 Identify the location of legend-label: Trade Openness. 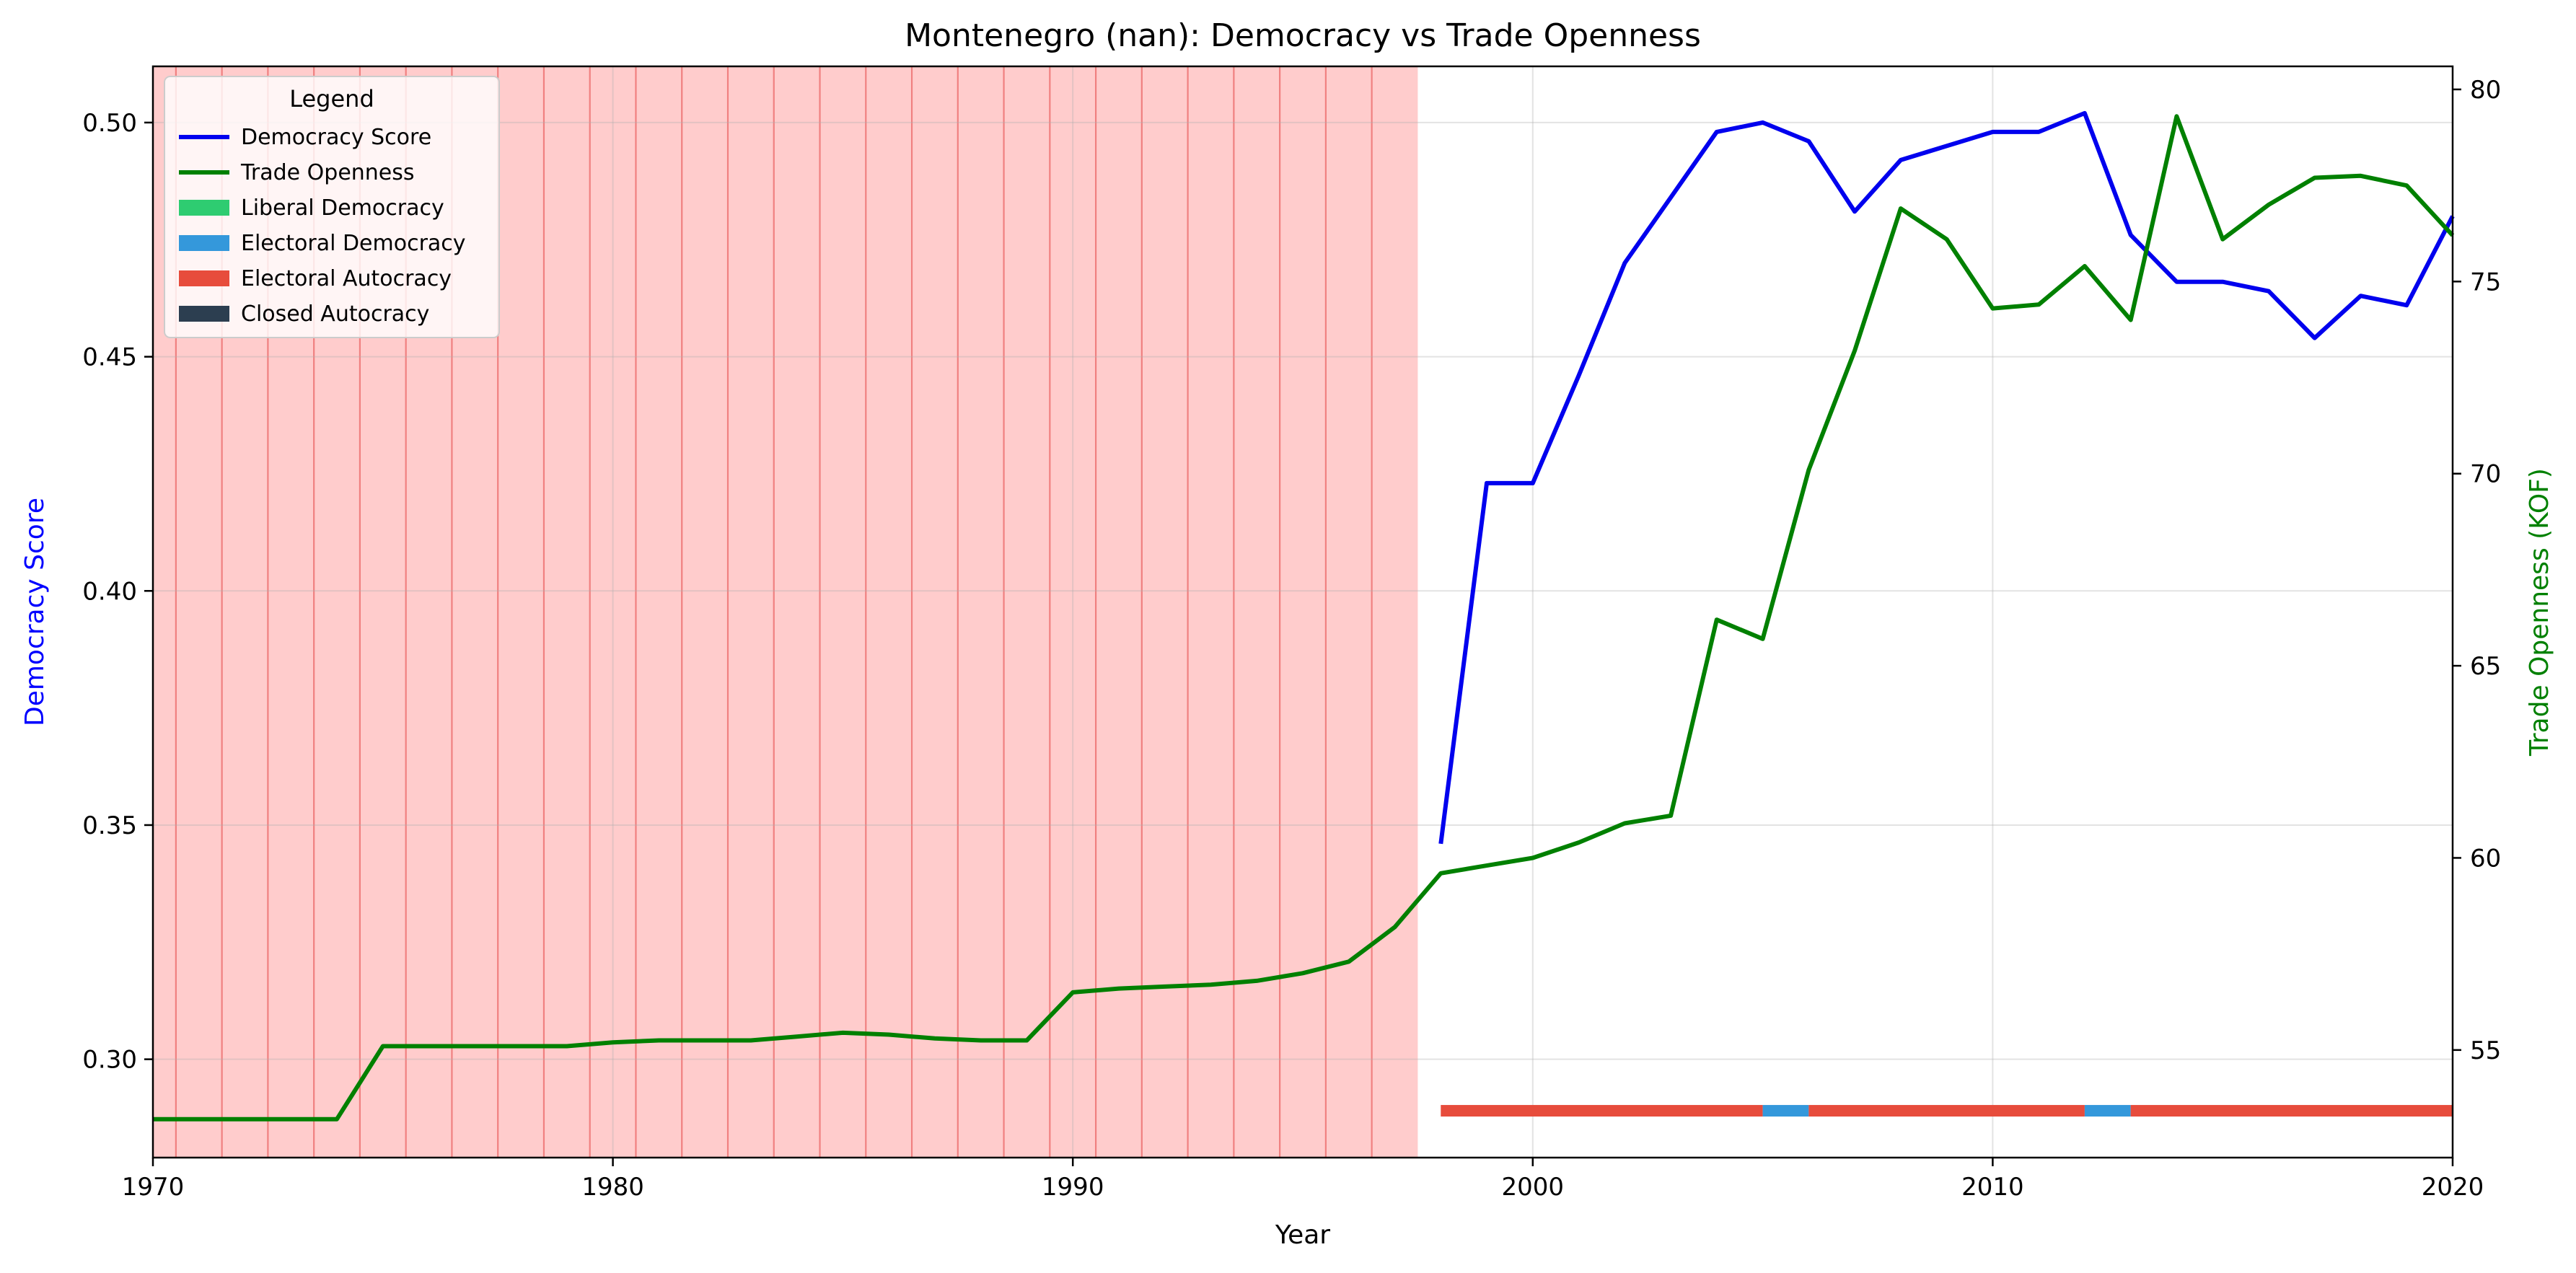
(327, 172).